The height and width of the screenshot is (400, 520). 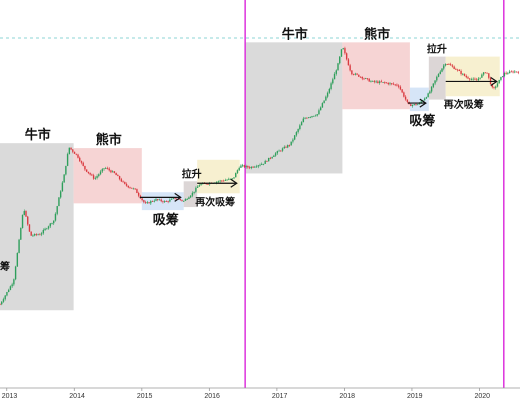 What do you see at coordinates (280, 396) in the screenshot?
I see `x-tick-label-2017: 2017` at bounding box center [280, 396].